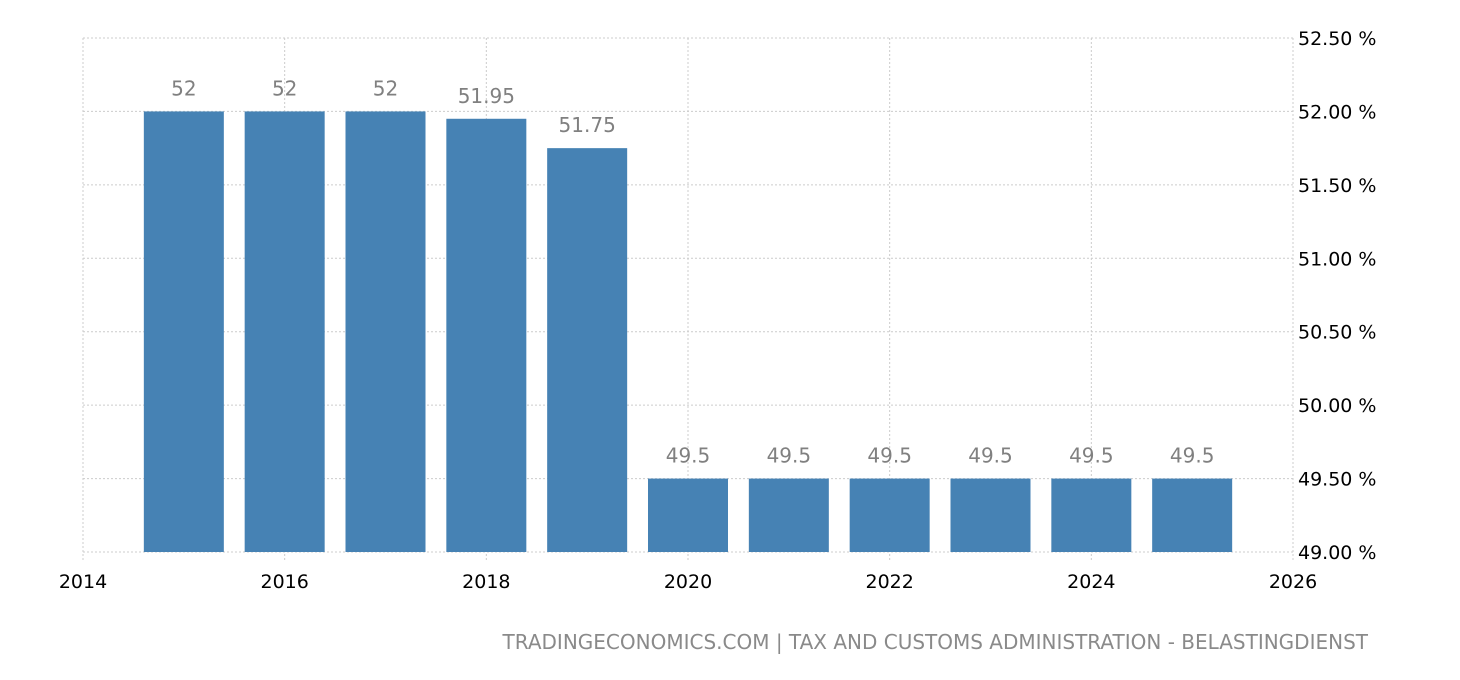  What do you see at coordinates (284, 582) in the screenshot?
I see `x-tick-label: 2016` at bounding box center [284, 582].